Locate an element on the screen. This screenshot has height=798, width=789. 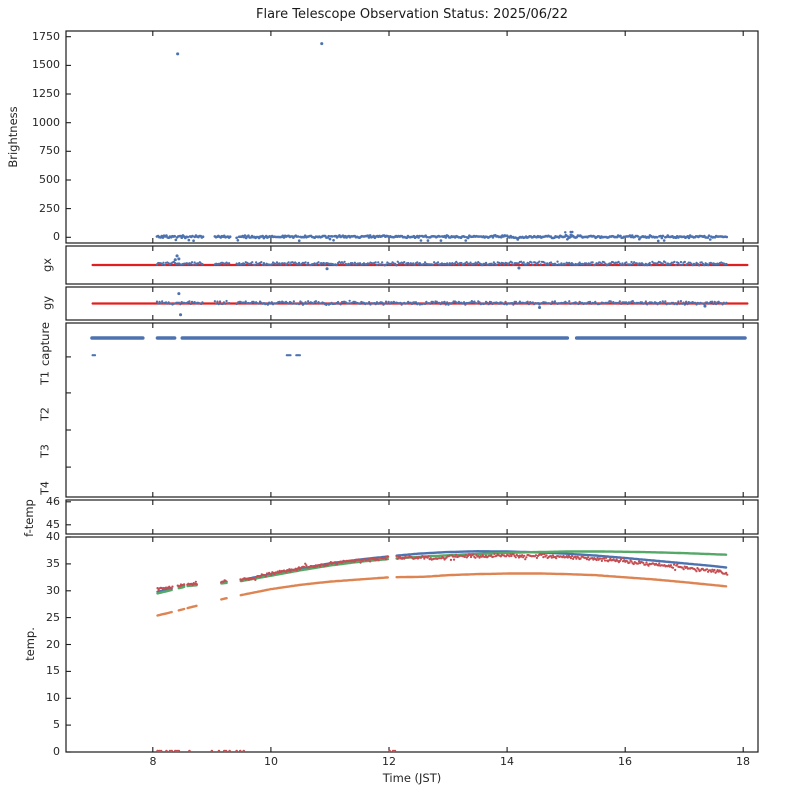
brightness-outliers is located at coordinates (250, 49).